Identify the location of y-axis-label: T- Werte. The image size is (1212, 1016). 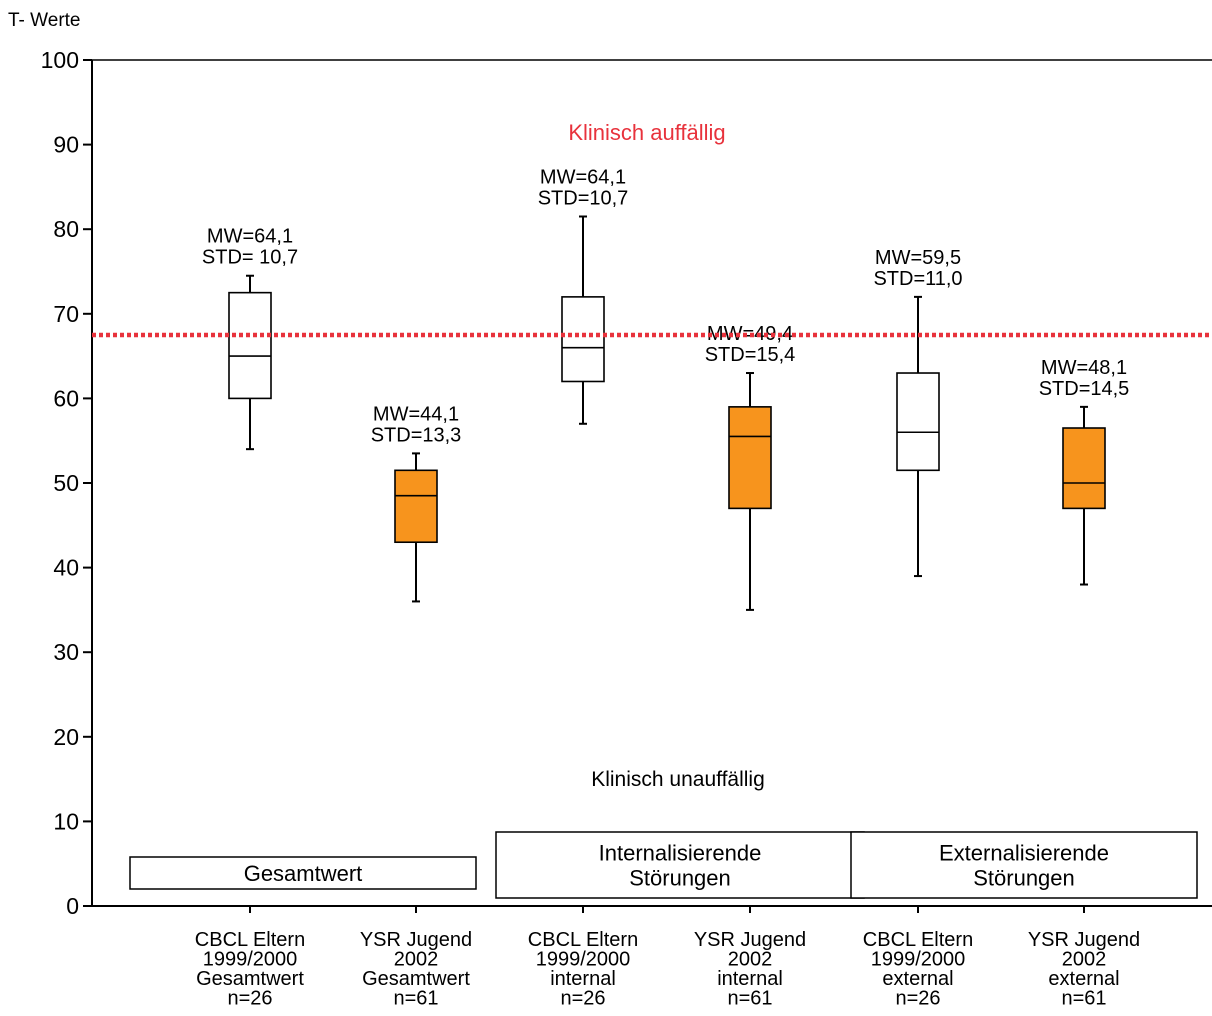
(44, 20).